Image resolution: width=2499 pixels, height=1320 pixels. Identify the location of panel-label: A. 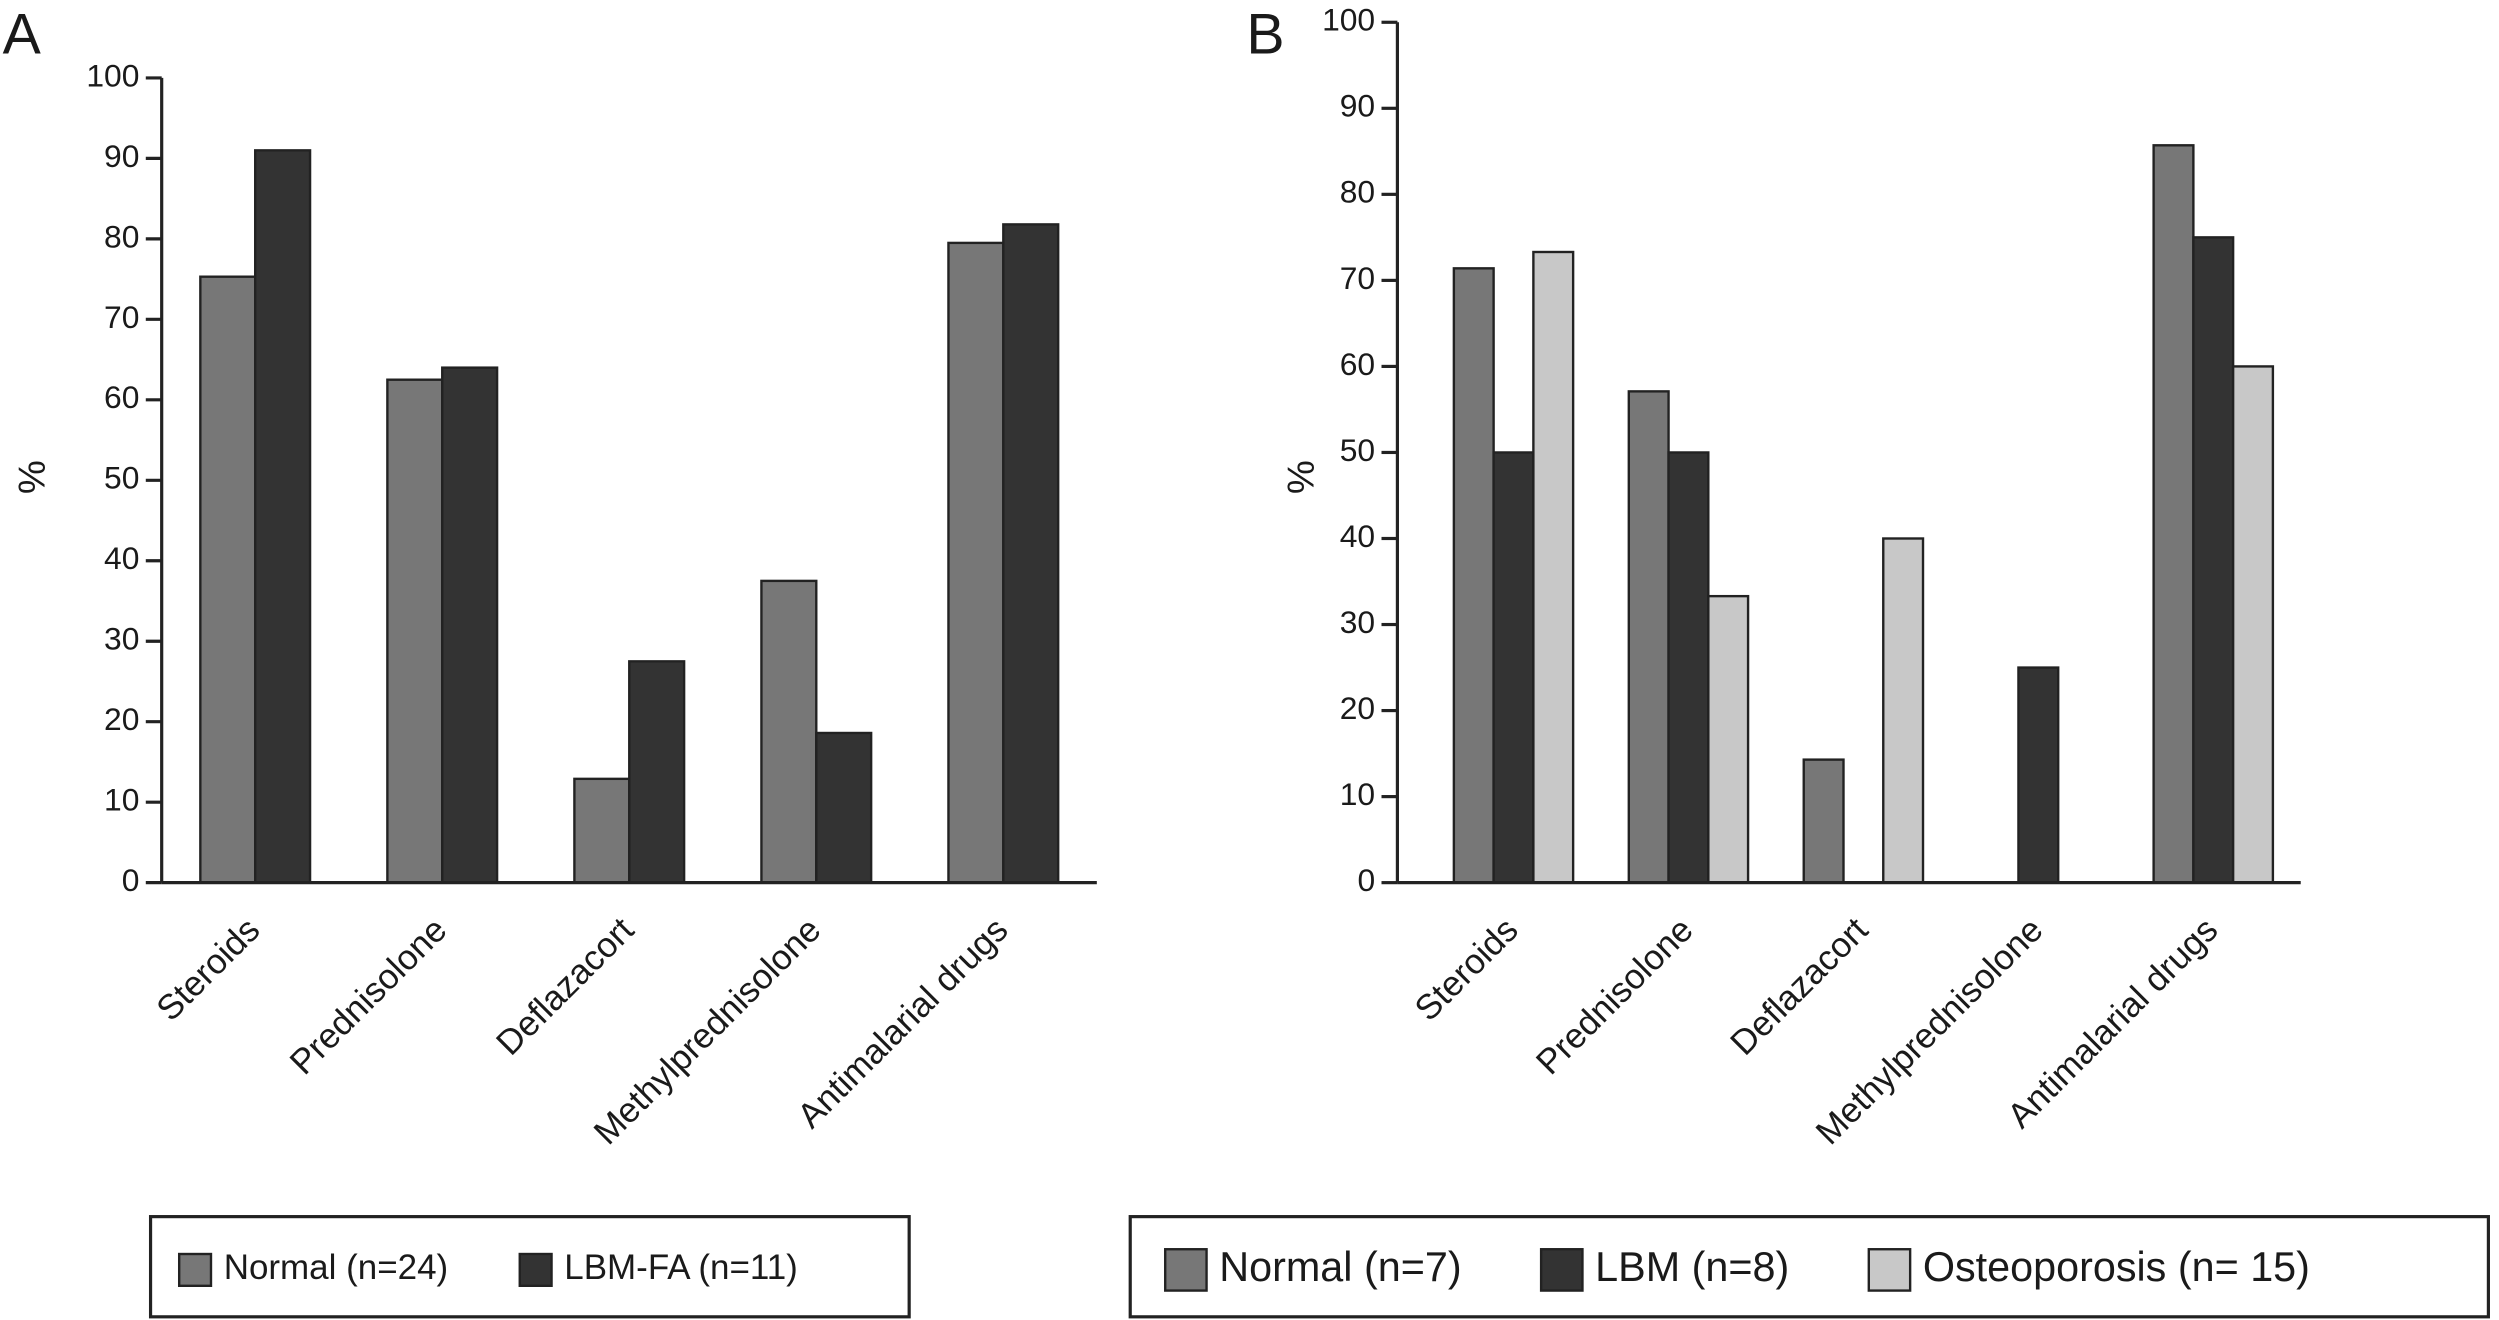
(22, 34).